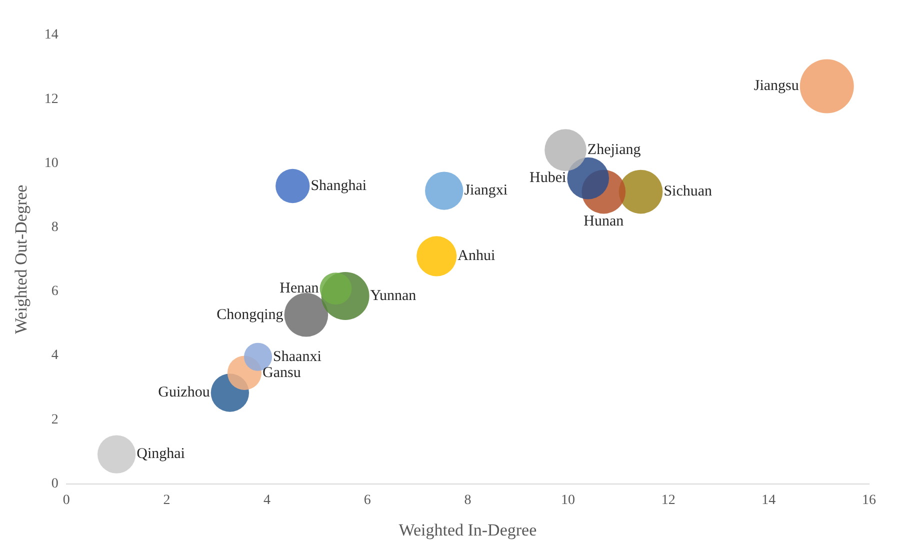  What do you see at coordinates (282, 372) in the screenshot?
I see `series-label: Gansu` at bounding box center [282, 372].